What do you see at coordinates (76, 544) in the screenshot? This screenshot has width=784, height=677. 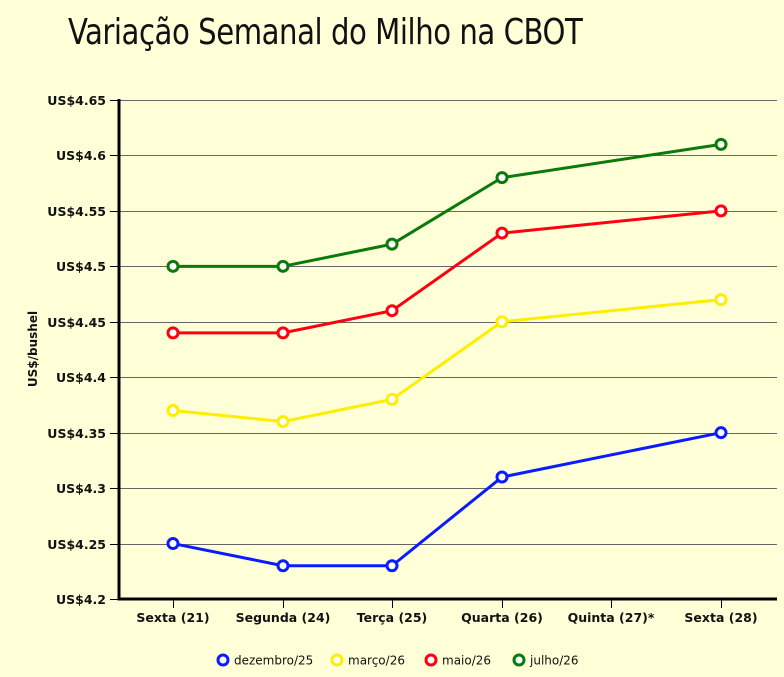 I see `y-tick-label: US$4.25` at bounding box center [76, 544].